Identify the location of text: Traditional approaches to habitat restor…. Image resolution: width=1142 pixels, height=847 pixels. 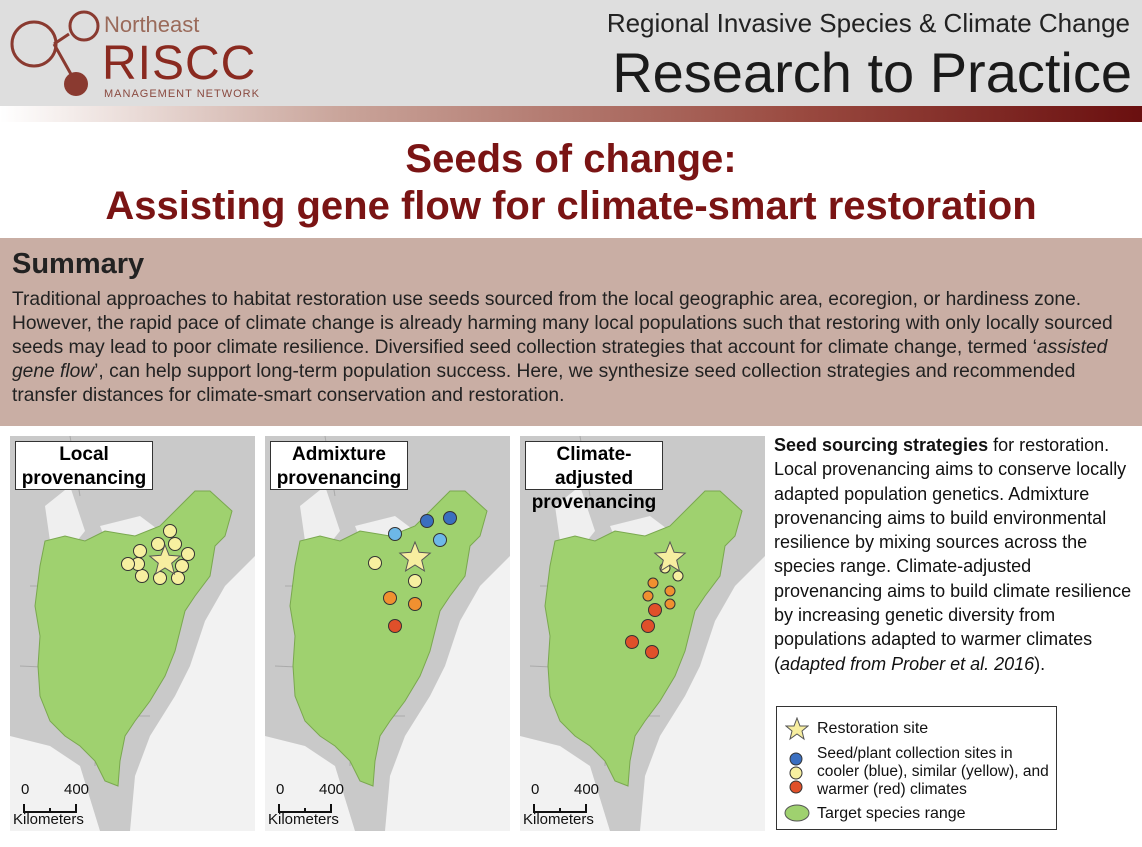
(562, 323).